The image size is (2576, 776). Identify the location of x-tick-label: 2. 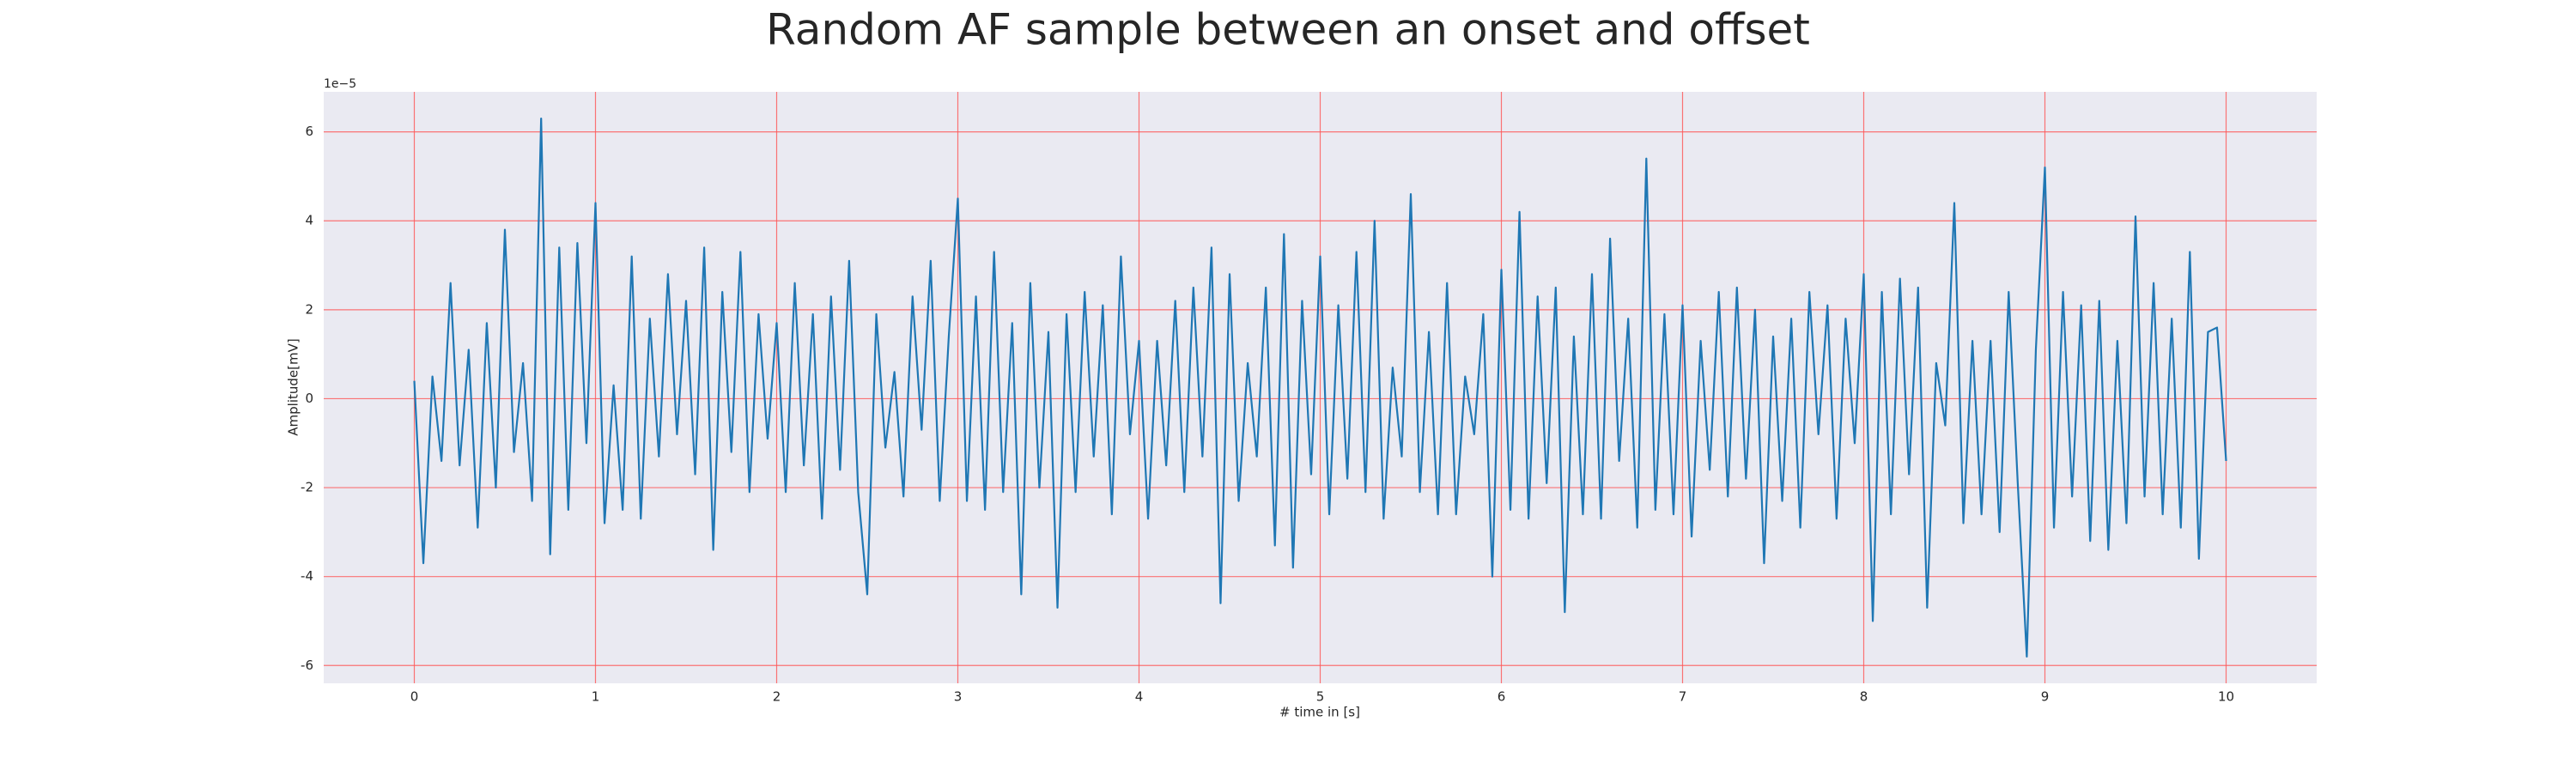
(777, 697).